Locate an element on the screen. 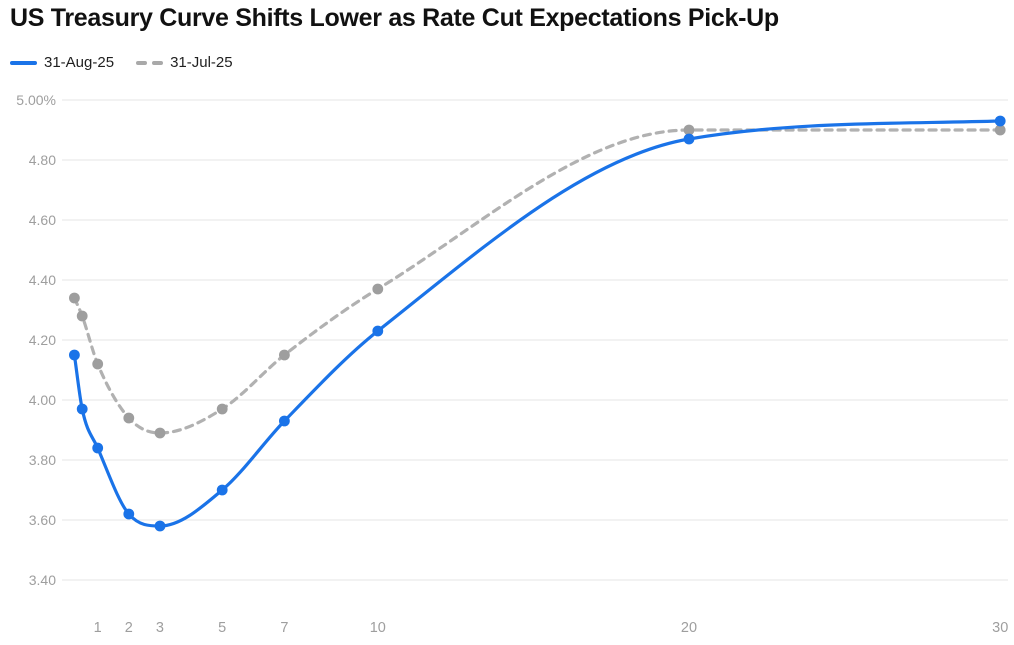 The width and height of the screenshot is (1014, 645). x-axis-tick-label: 2 is located at coordinates (129, 628).